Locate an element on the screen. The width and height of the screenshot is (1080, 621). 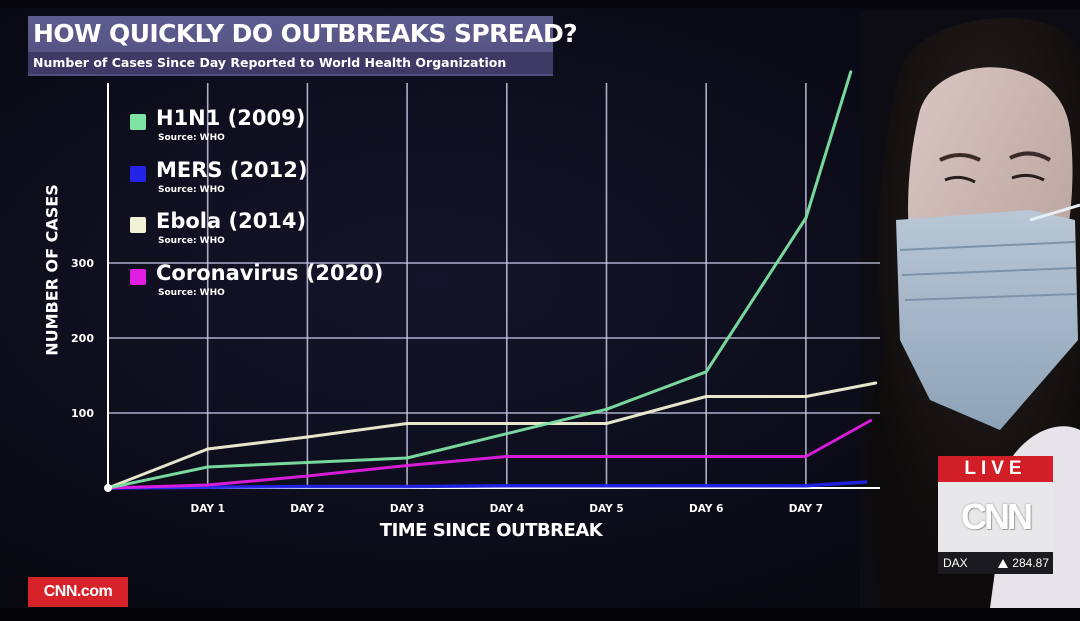
cnn-com-logo: CNN.com is located at coordinates (78, 592).